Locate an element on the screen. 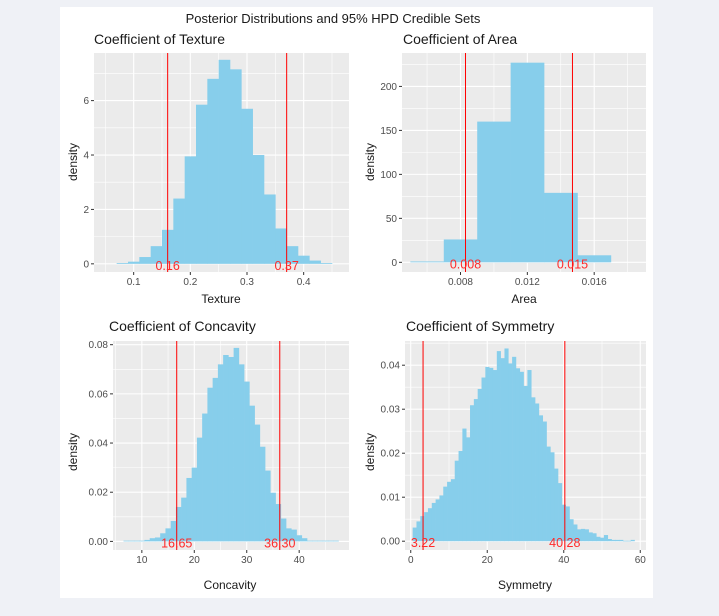 This screenshot has width=719, height=616. x-tick-label: 0 is located at coordinates (411, 560).